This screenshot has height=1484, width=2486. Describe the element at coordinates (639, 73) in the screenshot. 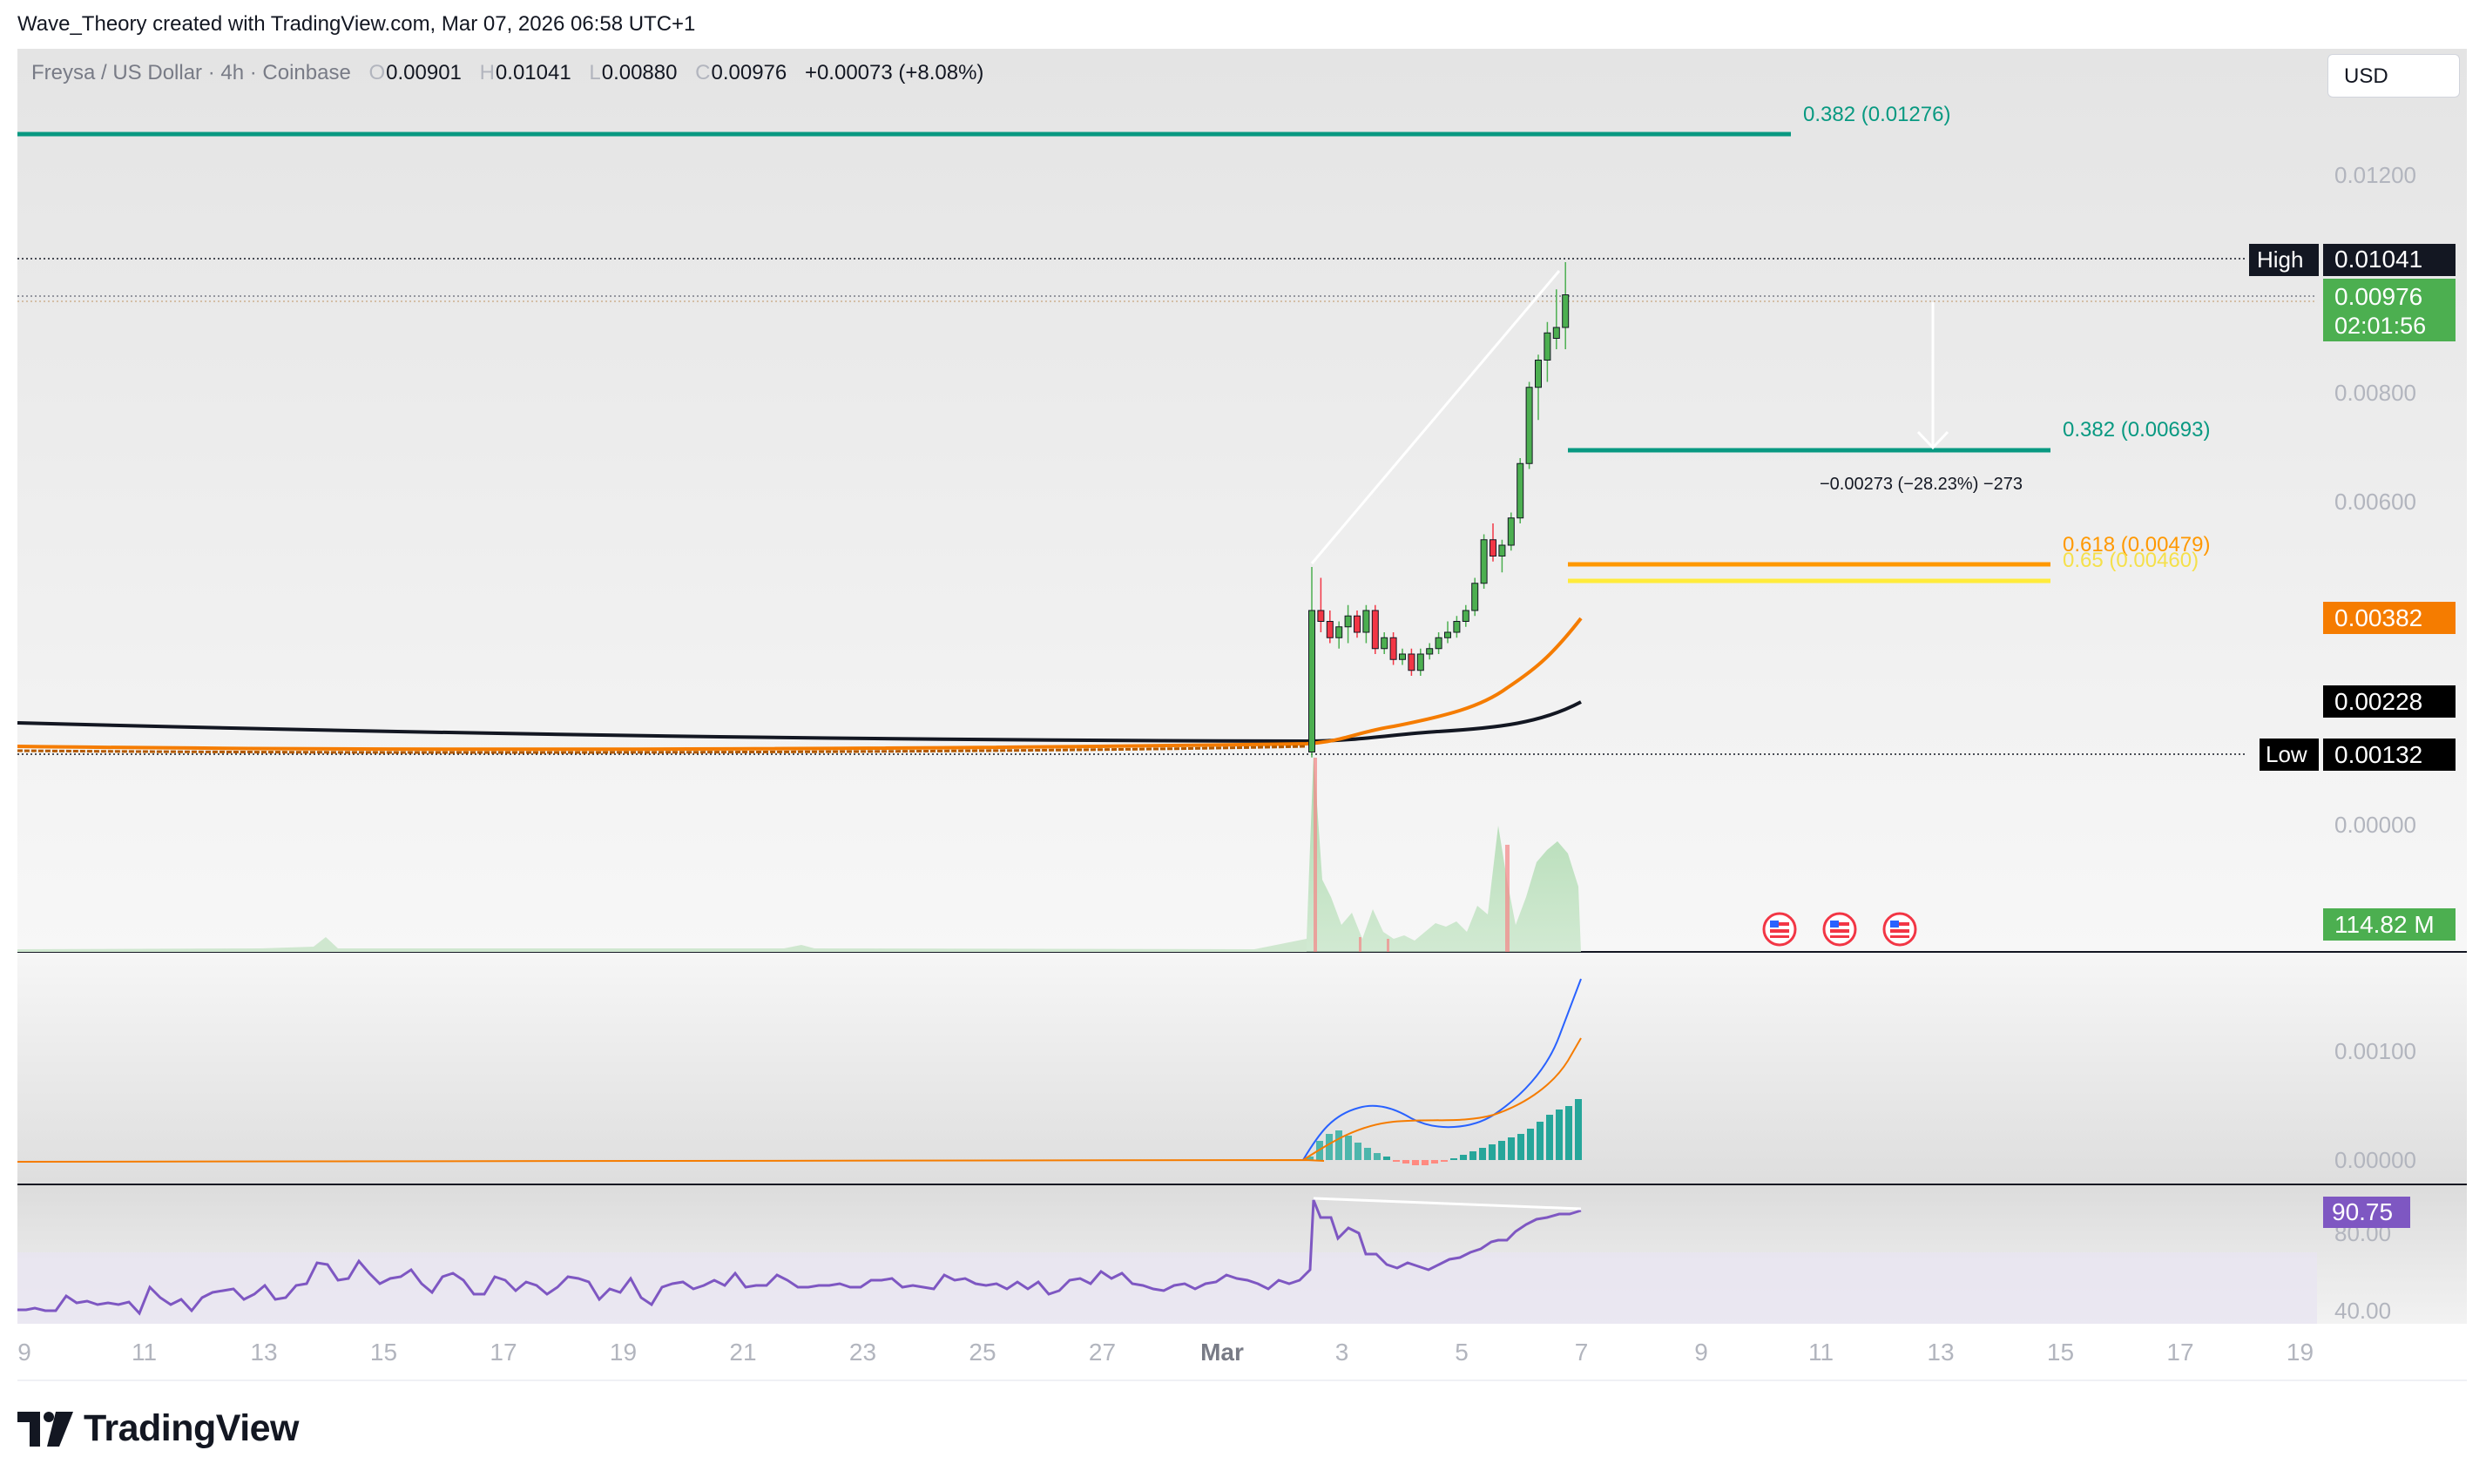

I see `low-value-legend: 0.00880` at that location.